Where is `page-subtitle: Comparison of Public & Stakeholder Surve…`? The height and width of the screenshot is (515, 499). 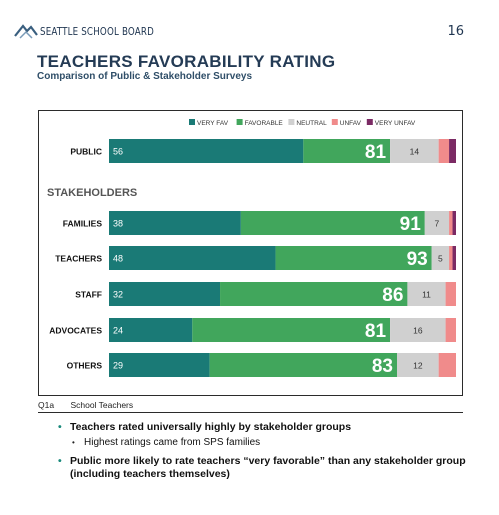
page-subtitle: Comparison of Public & Stakeholder Surve… is located at coordinates (145, 76).